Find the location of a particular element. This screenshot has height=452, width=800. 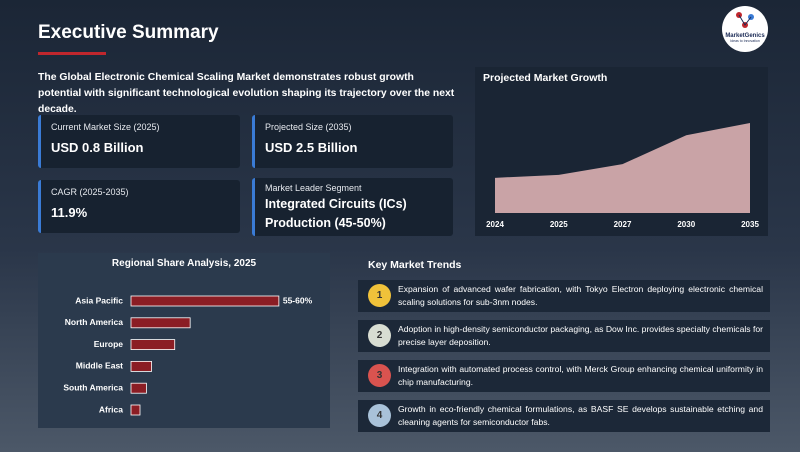

trend-number: 2 is located at coordinates (379, 335).